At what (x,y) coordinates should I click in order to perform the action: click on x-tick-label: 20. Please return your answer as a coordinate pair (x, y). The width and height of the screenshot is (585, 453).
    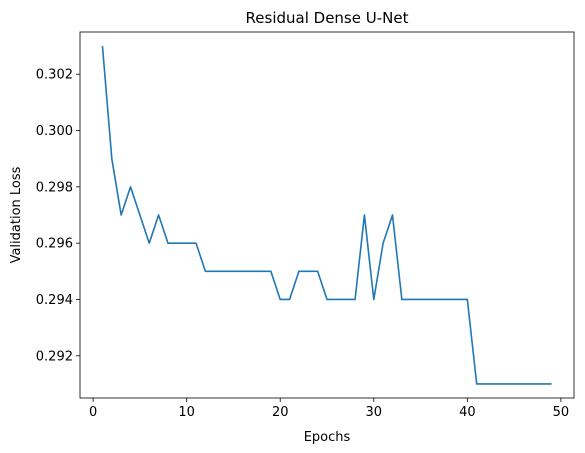
    Looking at the image, I should click on (280, 412).